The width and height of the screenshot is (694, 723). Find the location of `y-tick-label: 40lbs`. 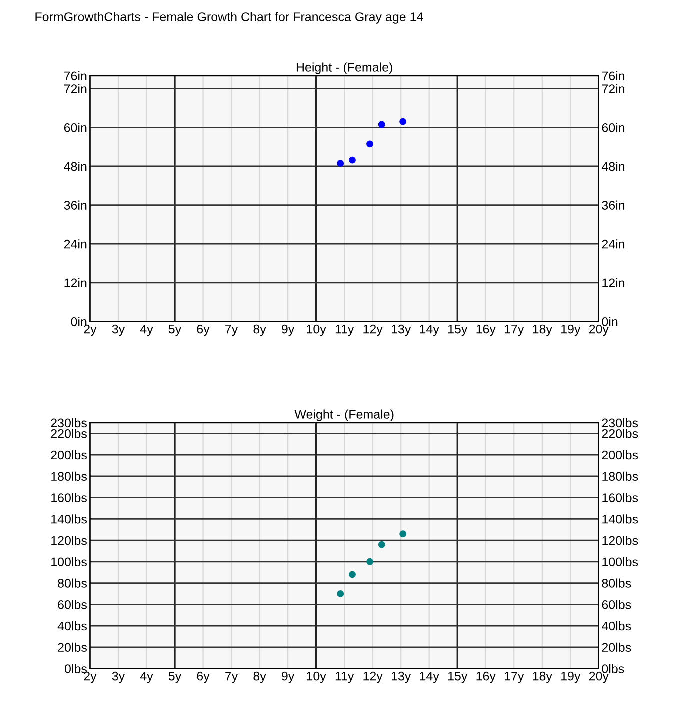

y-tick-label: 40lbs is located at coordinates (72, 626).